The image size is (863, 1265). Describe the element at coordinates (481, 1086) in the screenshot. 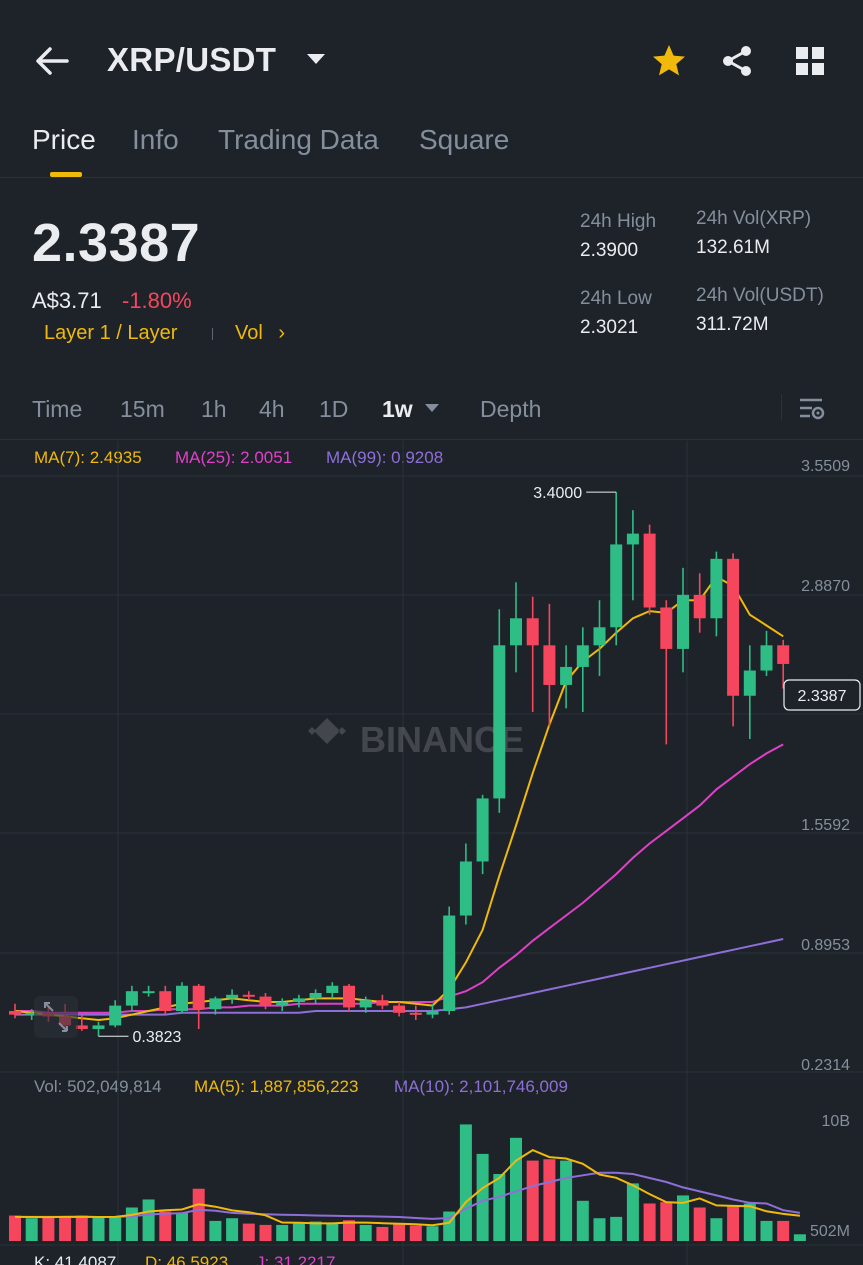

I see `legend-vol-ma10: MA(10): 2,101,746,009` at that location.